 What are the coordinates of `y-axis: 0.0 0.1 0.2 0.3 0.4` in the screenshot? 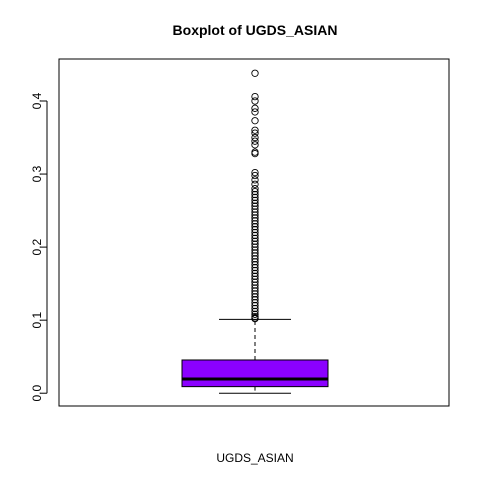 It's located at (39, 247).